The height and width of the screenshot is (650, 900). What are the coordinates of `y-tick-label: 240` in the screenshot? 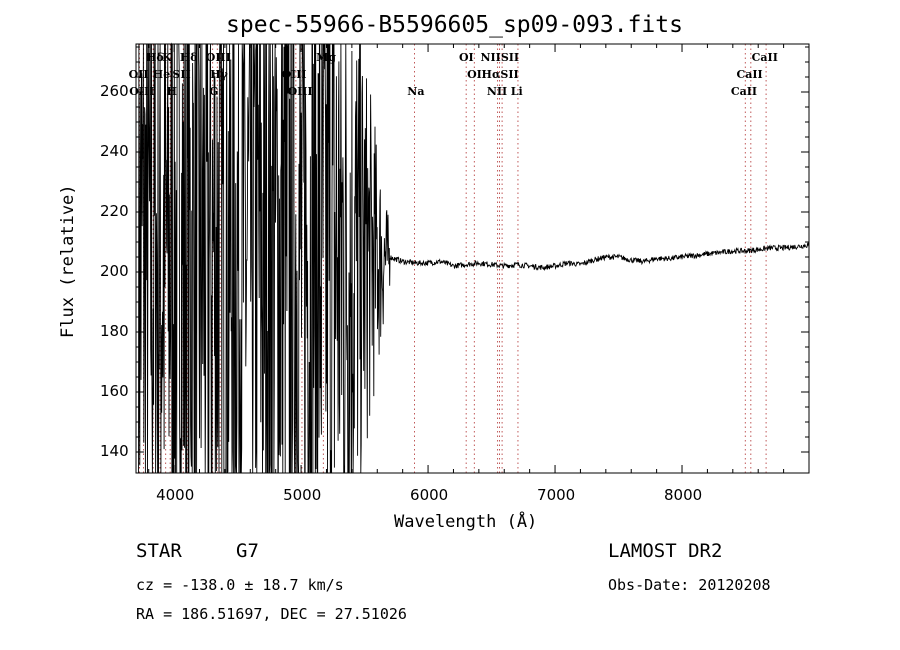 It's located at (114, 151).